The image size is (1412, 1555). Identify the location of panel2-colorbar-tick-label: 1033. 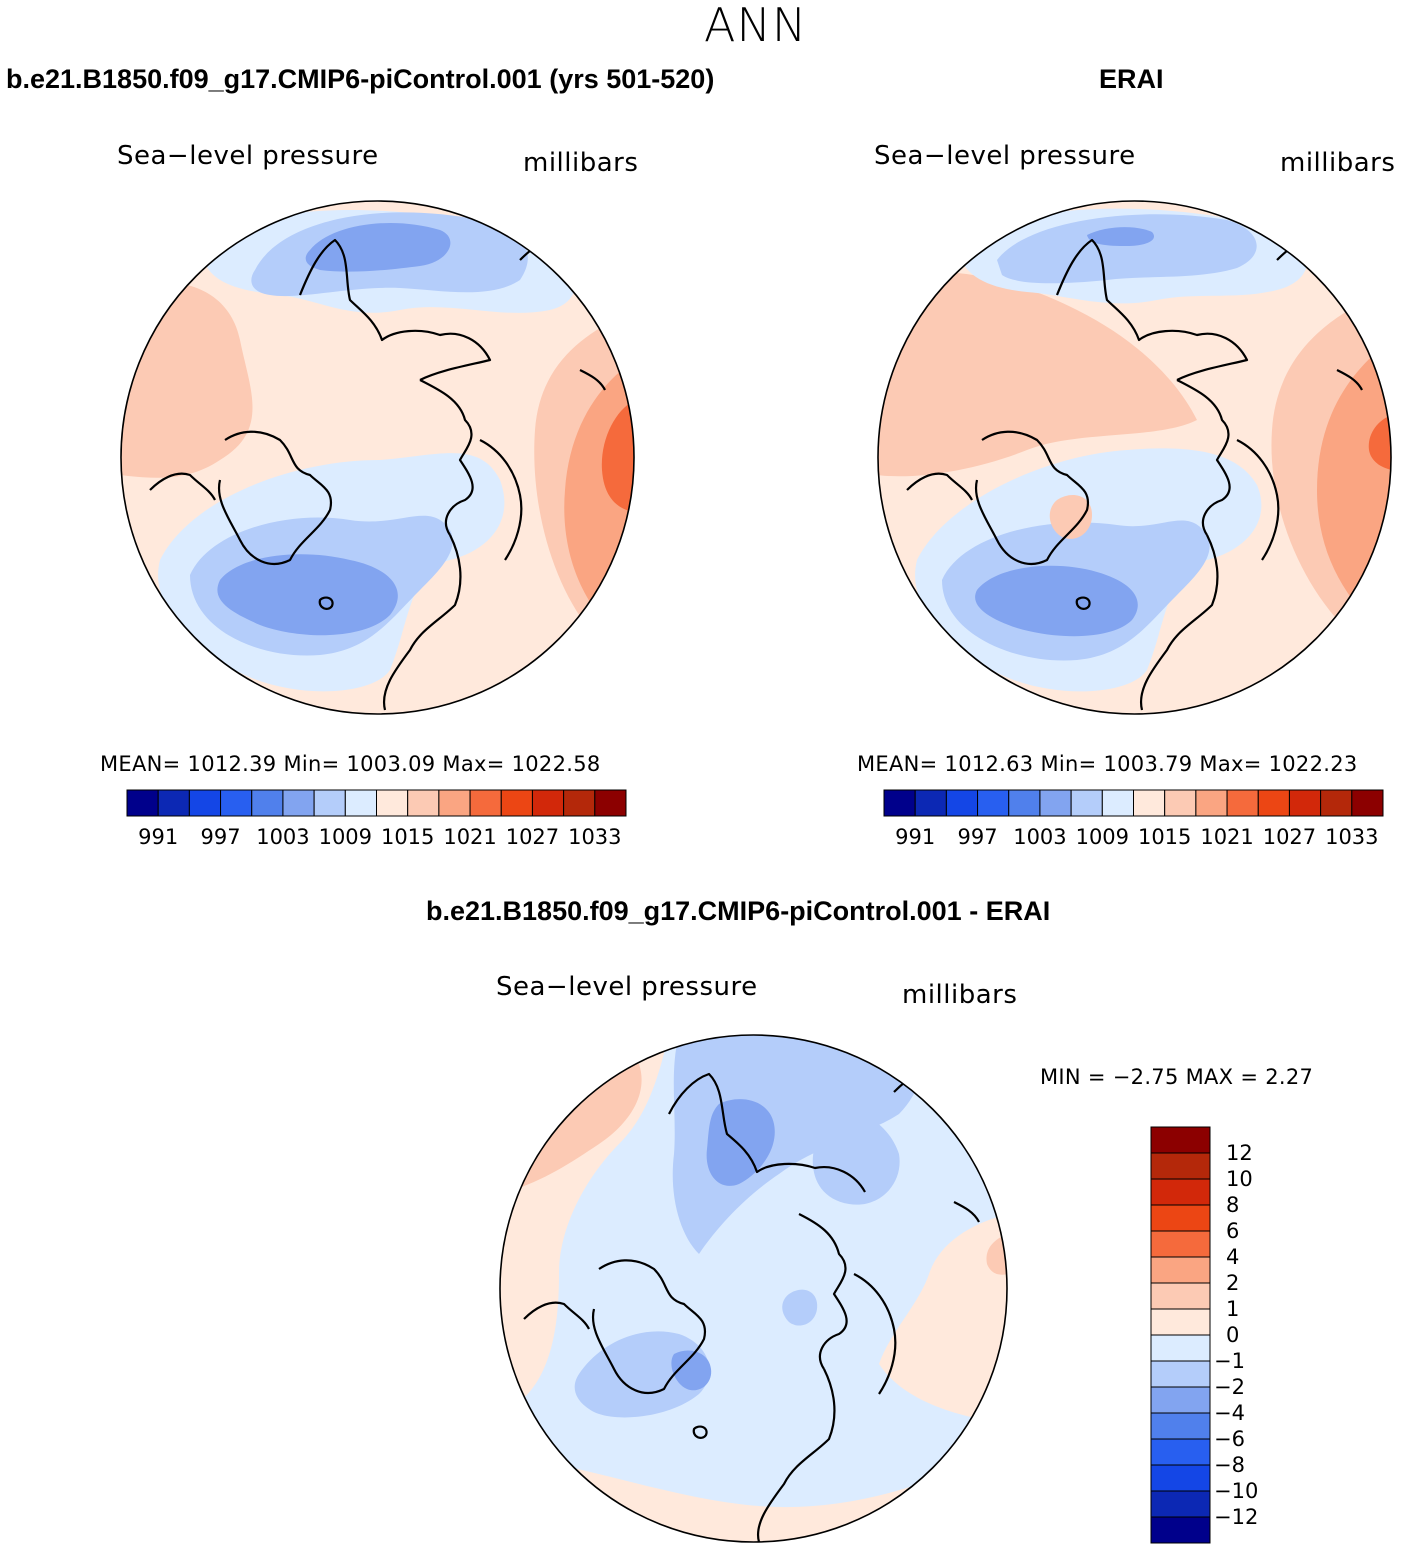
(1351, 837).